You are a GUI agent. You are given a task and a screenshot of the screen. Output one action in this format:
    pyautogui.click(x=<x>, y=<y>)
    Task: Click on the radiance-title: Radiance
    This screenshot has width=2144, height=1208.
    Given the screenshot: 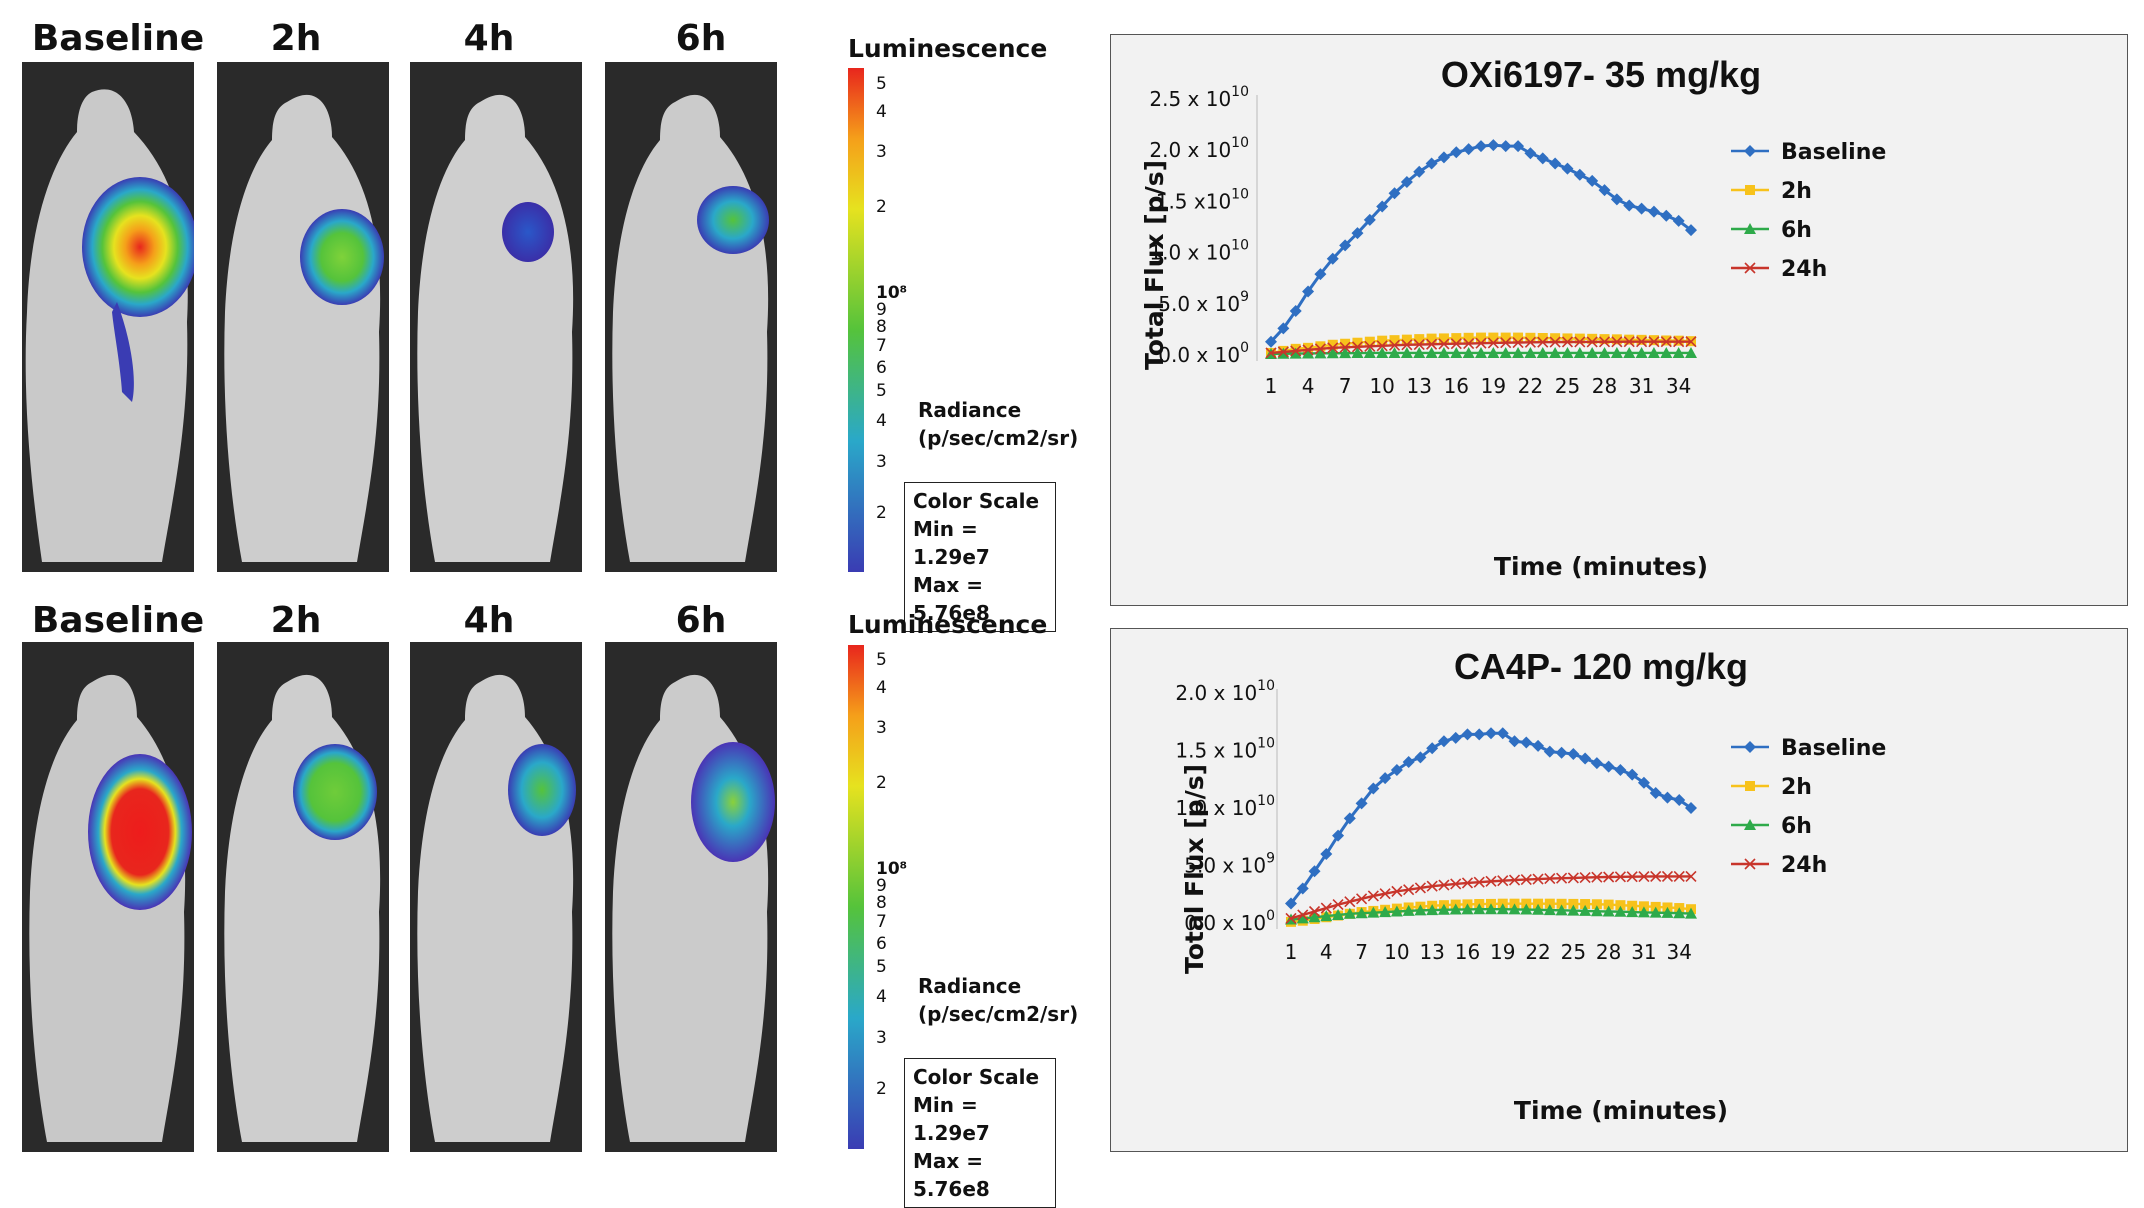 What is the action you would take?
    pyautogui.click(x=970, y=410)
    